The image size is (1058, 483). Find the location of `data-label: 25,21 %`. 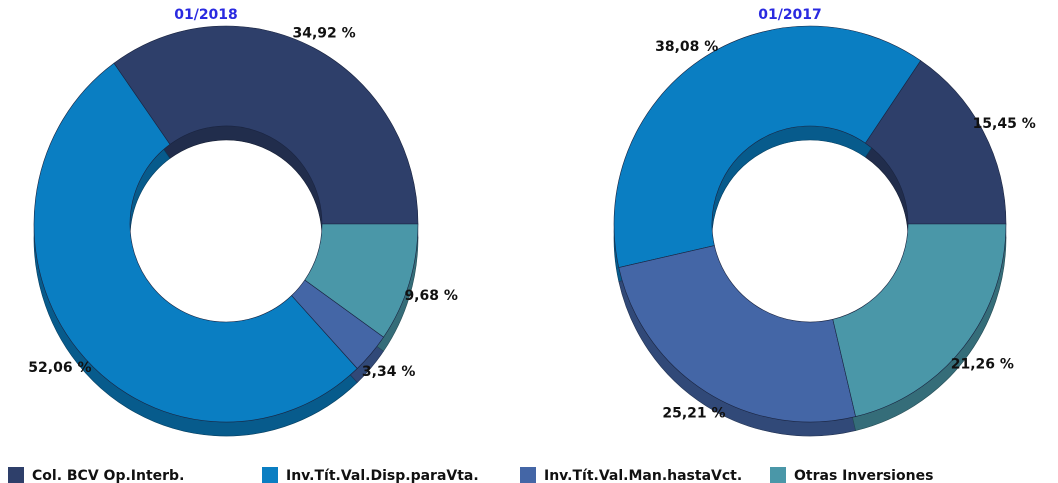

data-label: 25,21 % is located at coordinates (693, 414).